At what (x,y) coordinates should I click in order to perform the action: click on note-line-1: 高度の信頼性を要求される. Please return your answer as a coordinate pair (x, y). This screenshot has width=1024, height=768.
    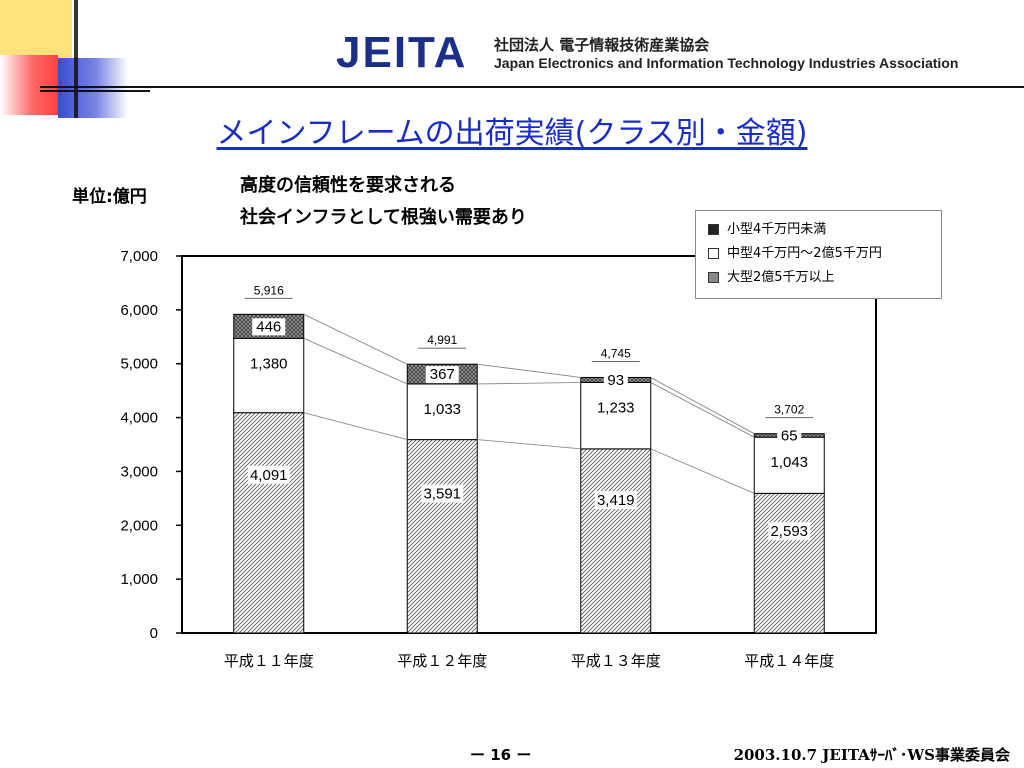
    Looking at the image, I should click on (348, 185).